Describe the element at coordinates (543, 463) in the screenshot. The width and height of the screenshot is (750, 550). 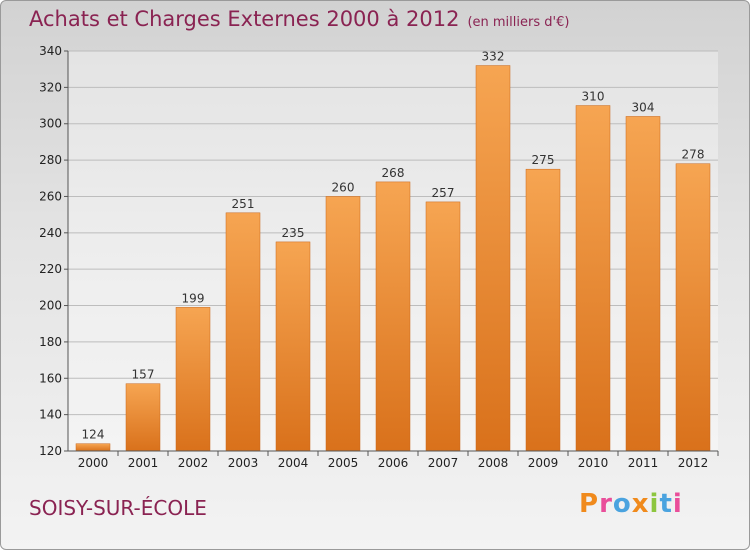
I see `x-tick-label: 2009` at that location.